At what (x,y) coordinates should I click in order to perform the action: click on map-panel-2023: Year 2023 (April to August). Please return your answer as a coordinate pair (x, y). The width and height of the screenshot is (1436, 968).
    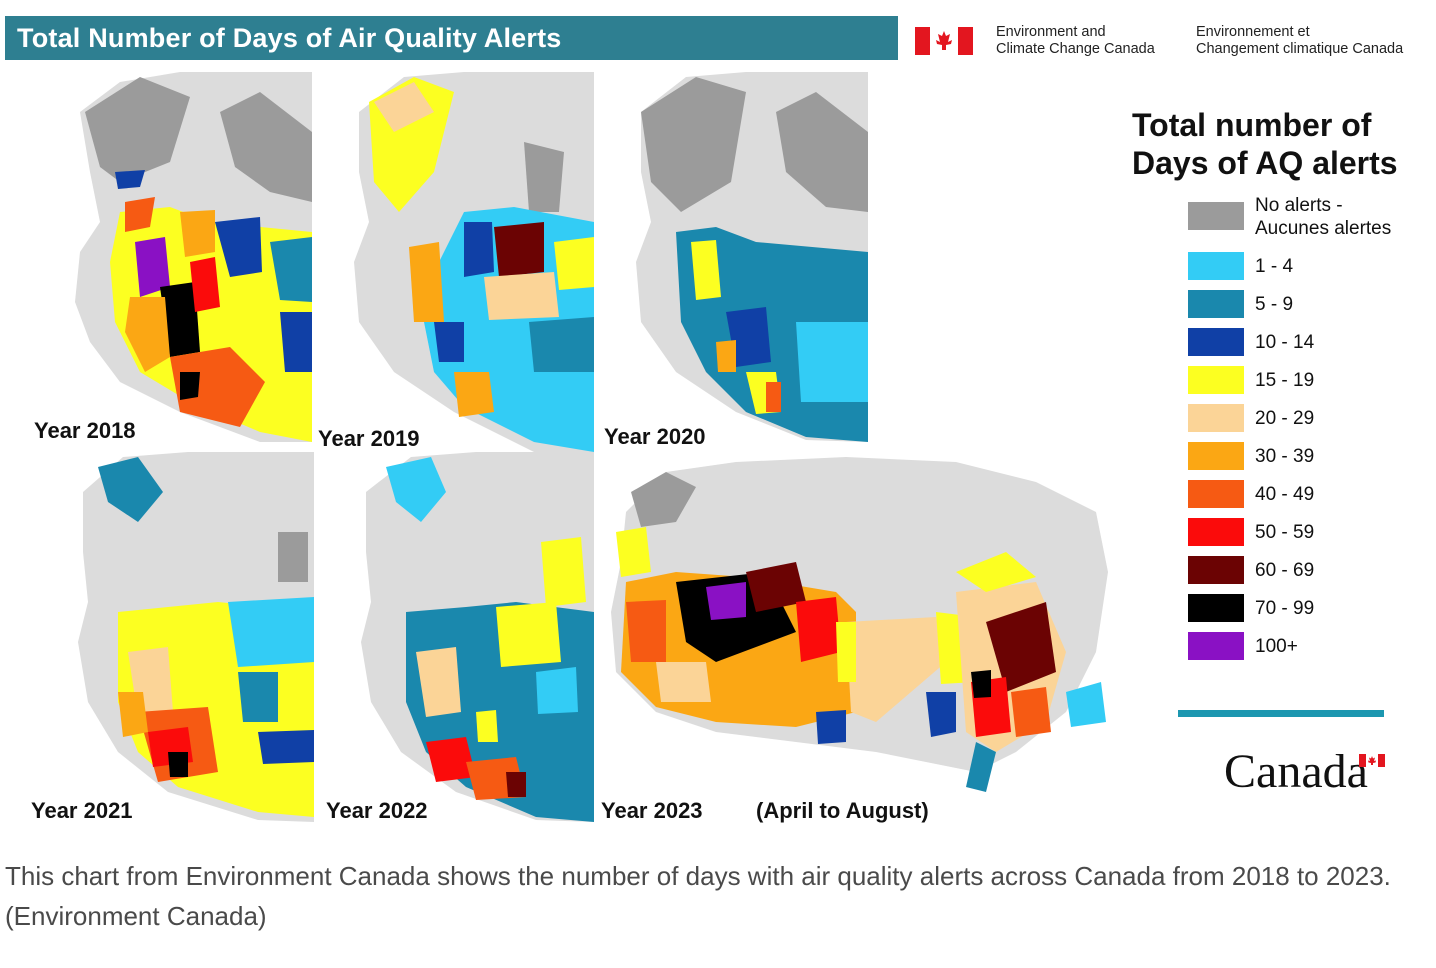
    Looking at the image, I should click on (852, 642).